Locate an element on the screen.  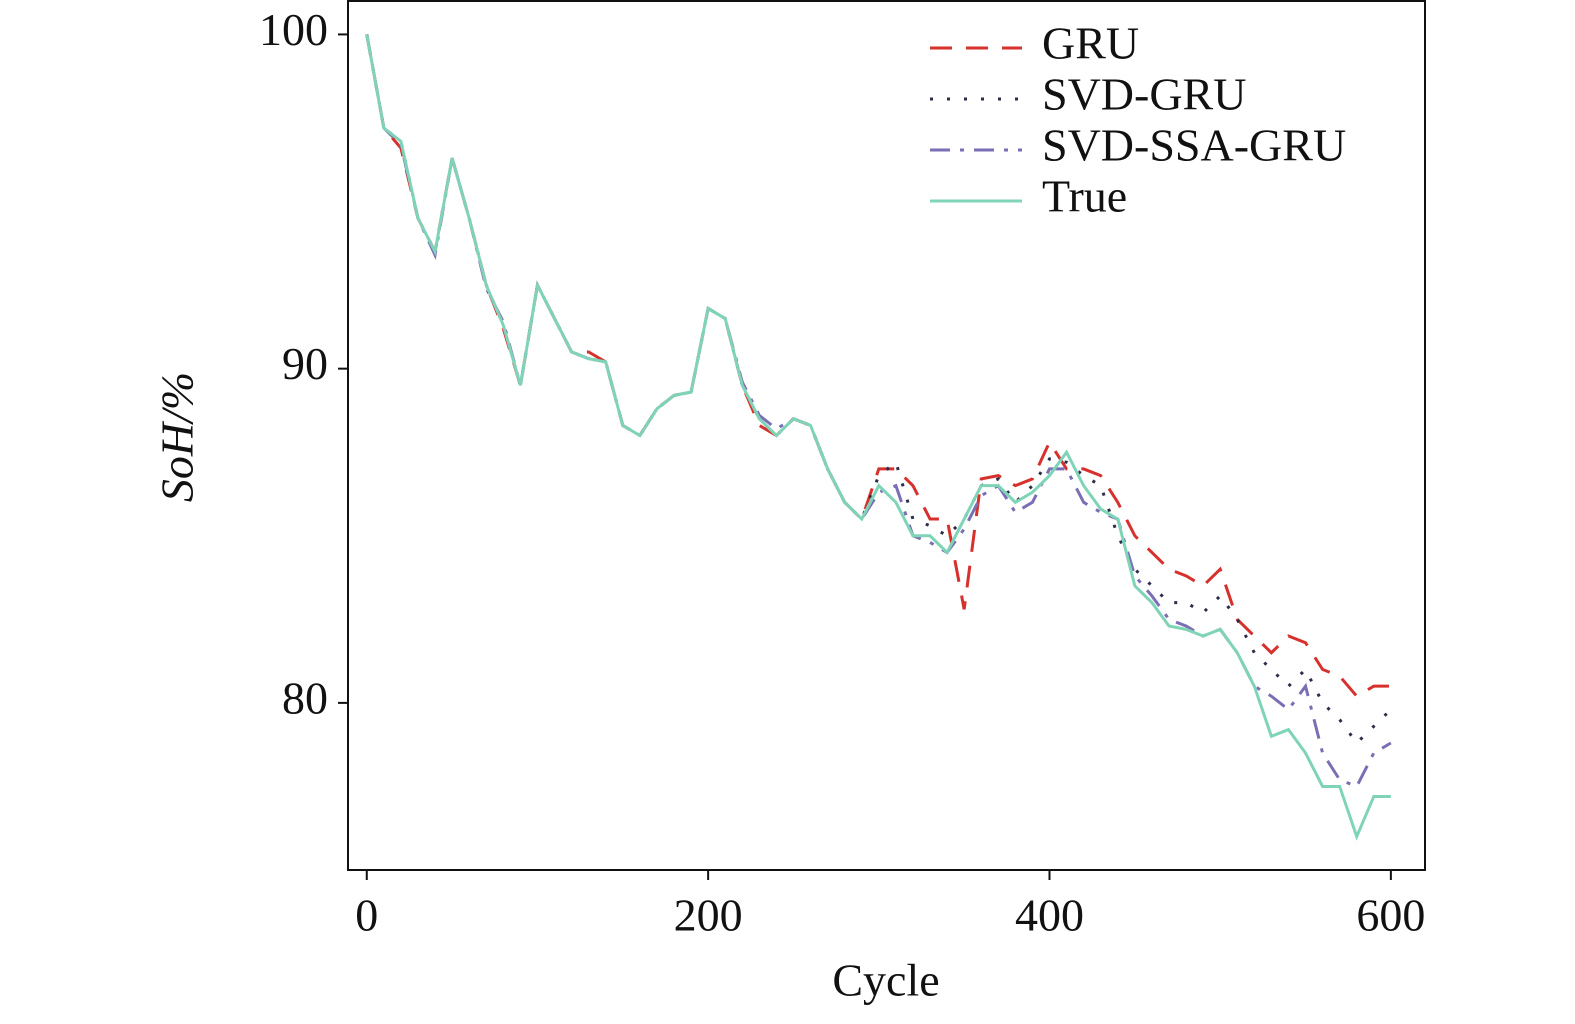
y-axis-label: SoH/% is located at coordinates (177, 437).